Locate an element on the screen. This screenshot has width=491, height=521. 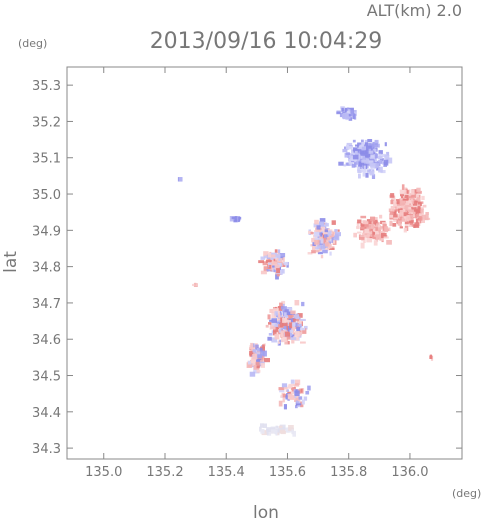
y-tick-label: 35.3 is located at coordinates (46, 86).